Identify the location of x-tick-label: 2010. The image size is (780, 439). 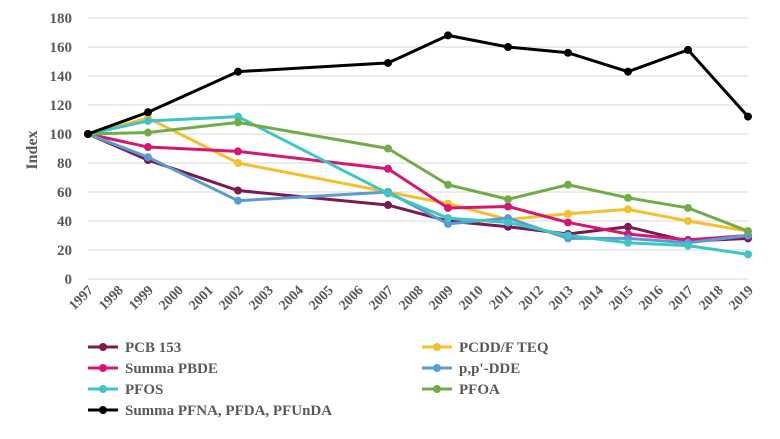
(471, 298).